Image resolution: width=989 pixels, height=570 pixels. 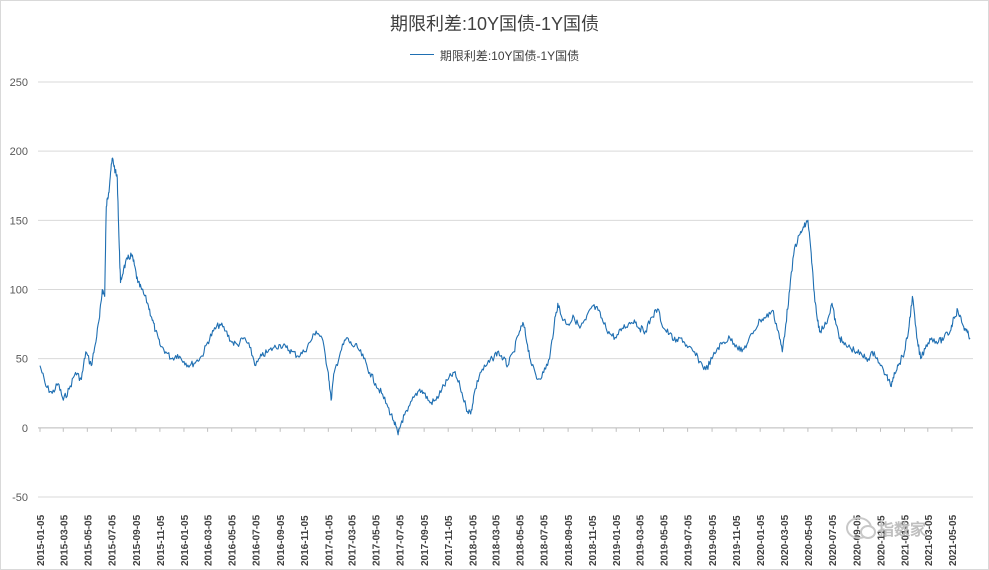 I want to click on x-tick-label: 2021-01-05, so click(x=906, y=540).